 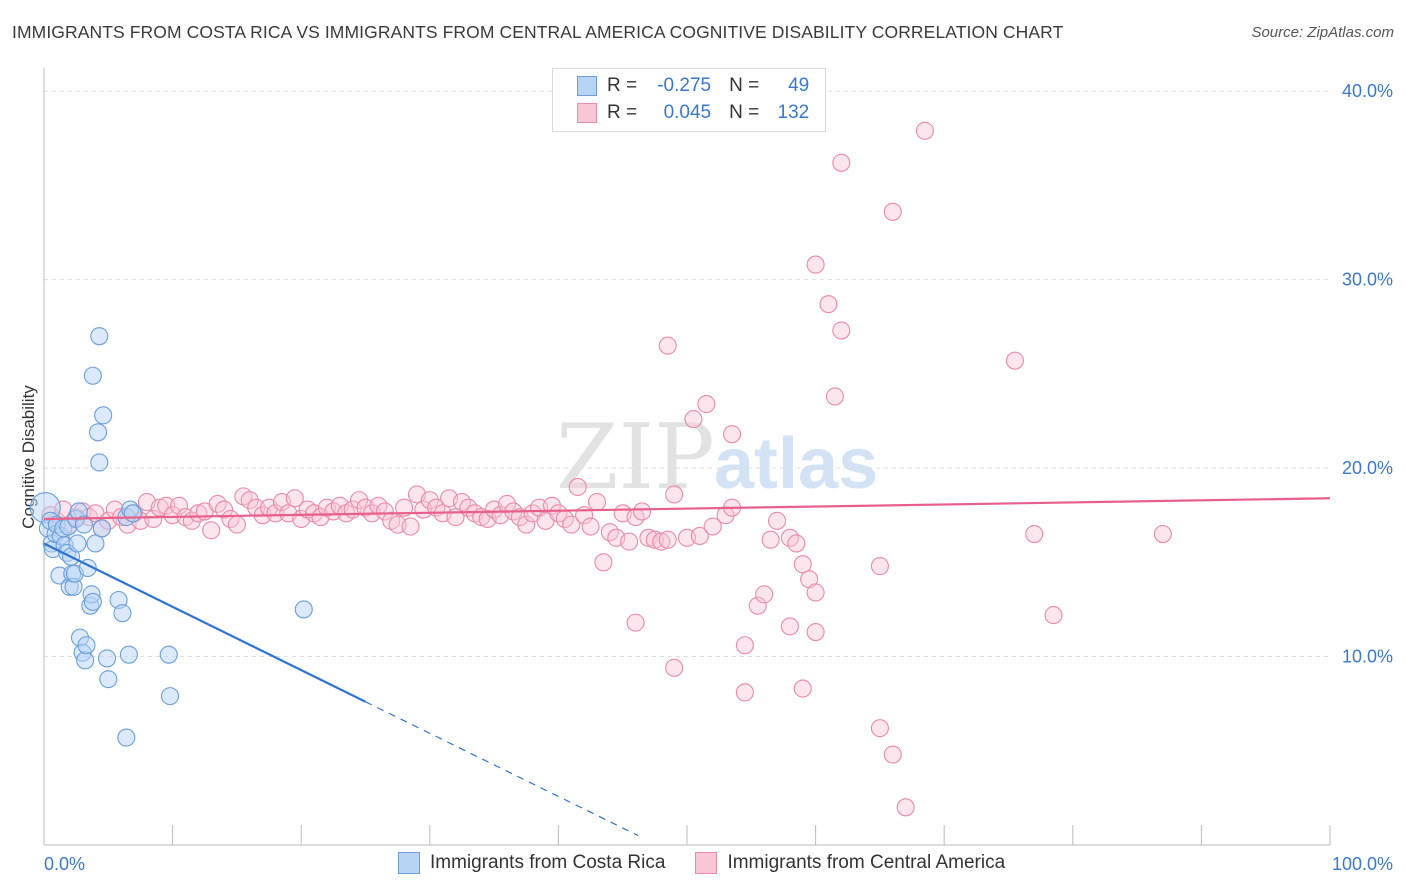 I want to click on x-tick-label: 100.0%, so click(x=1362, y=864).